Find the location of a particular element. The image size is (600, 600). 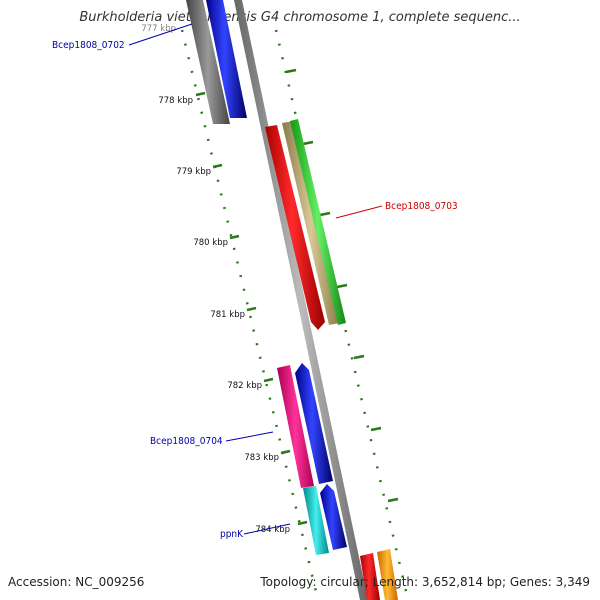

cds-next-feature is located at coordinates (370, 576).